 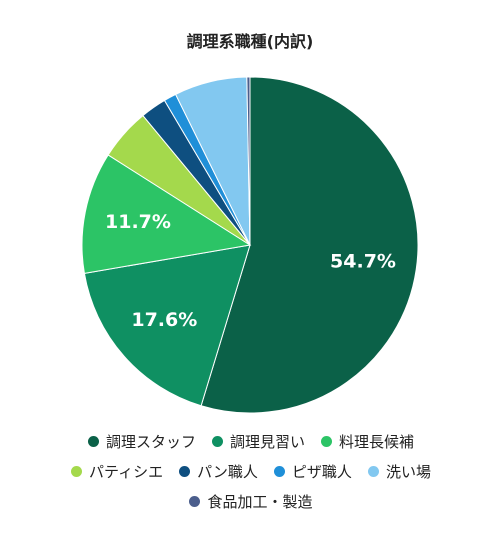 I want to click on legend-item: 料理長候補, so click(x=367, y=441).